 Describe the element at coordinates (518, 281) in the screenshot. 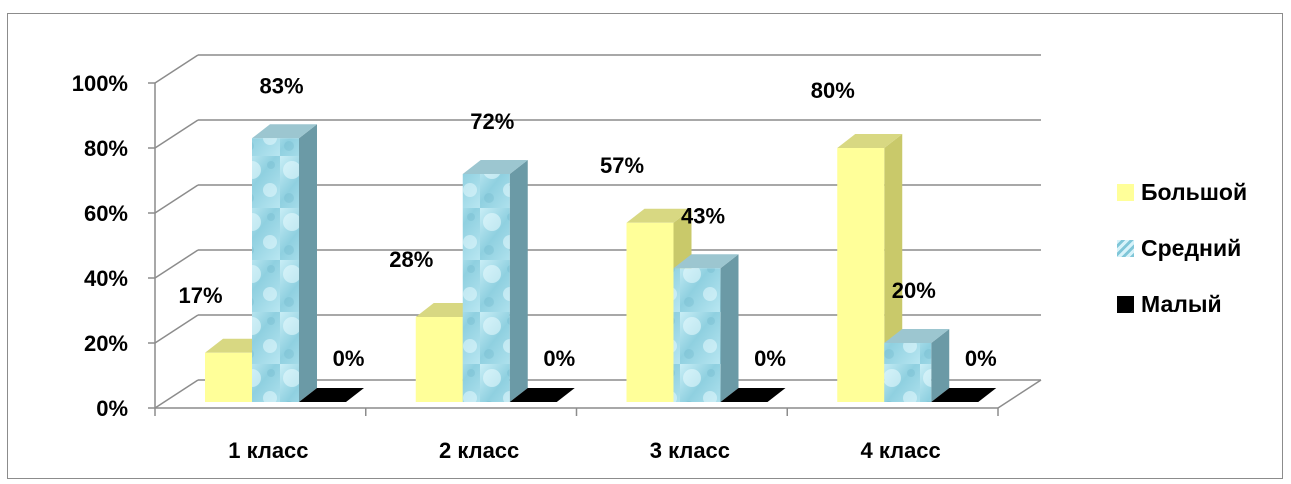

I see `bar-medium-2-side` at that location.